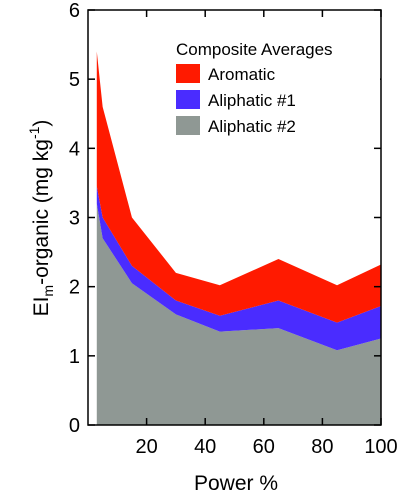 This screenshot has width=400, height=500. I want to click on y-tick-label: 0, so click(74, 426).